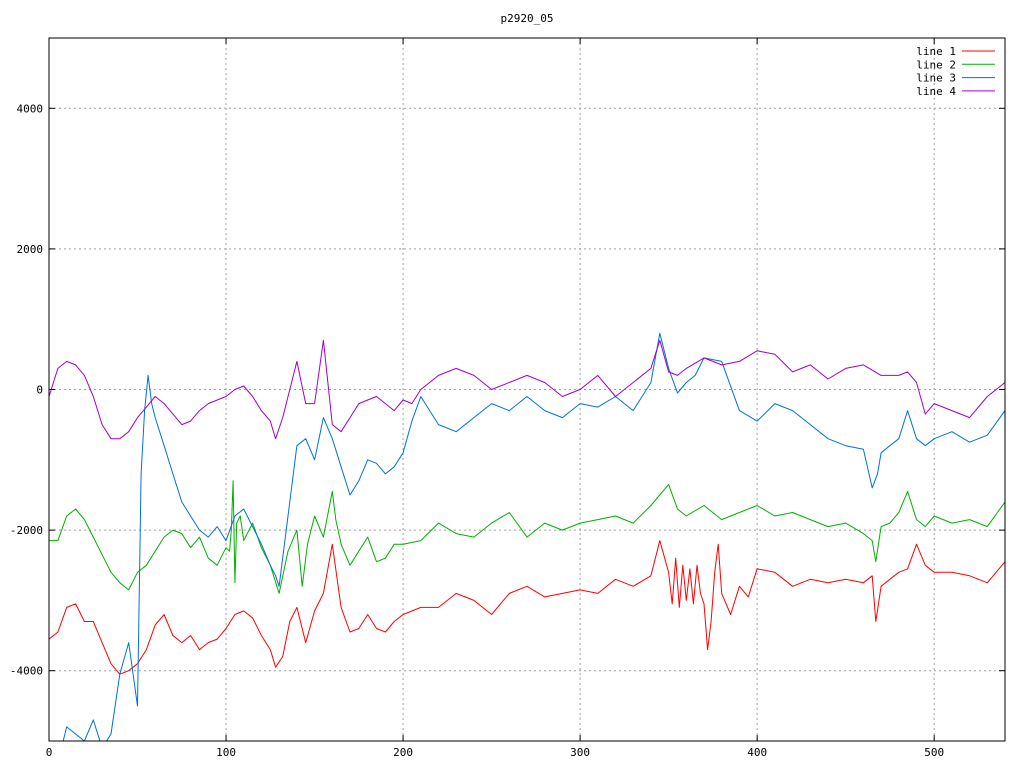 This screenshot has height=768, width=1024. What do you see at coordinates (934, 752) in the screenshot?
I see `x-tick-label: 500` at bounding box center [934, 752].